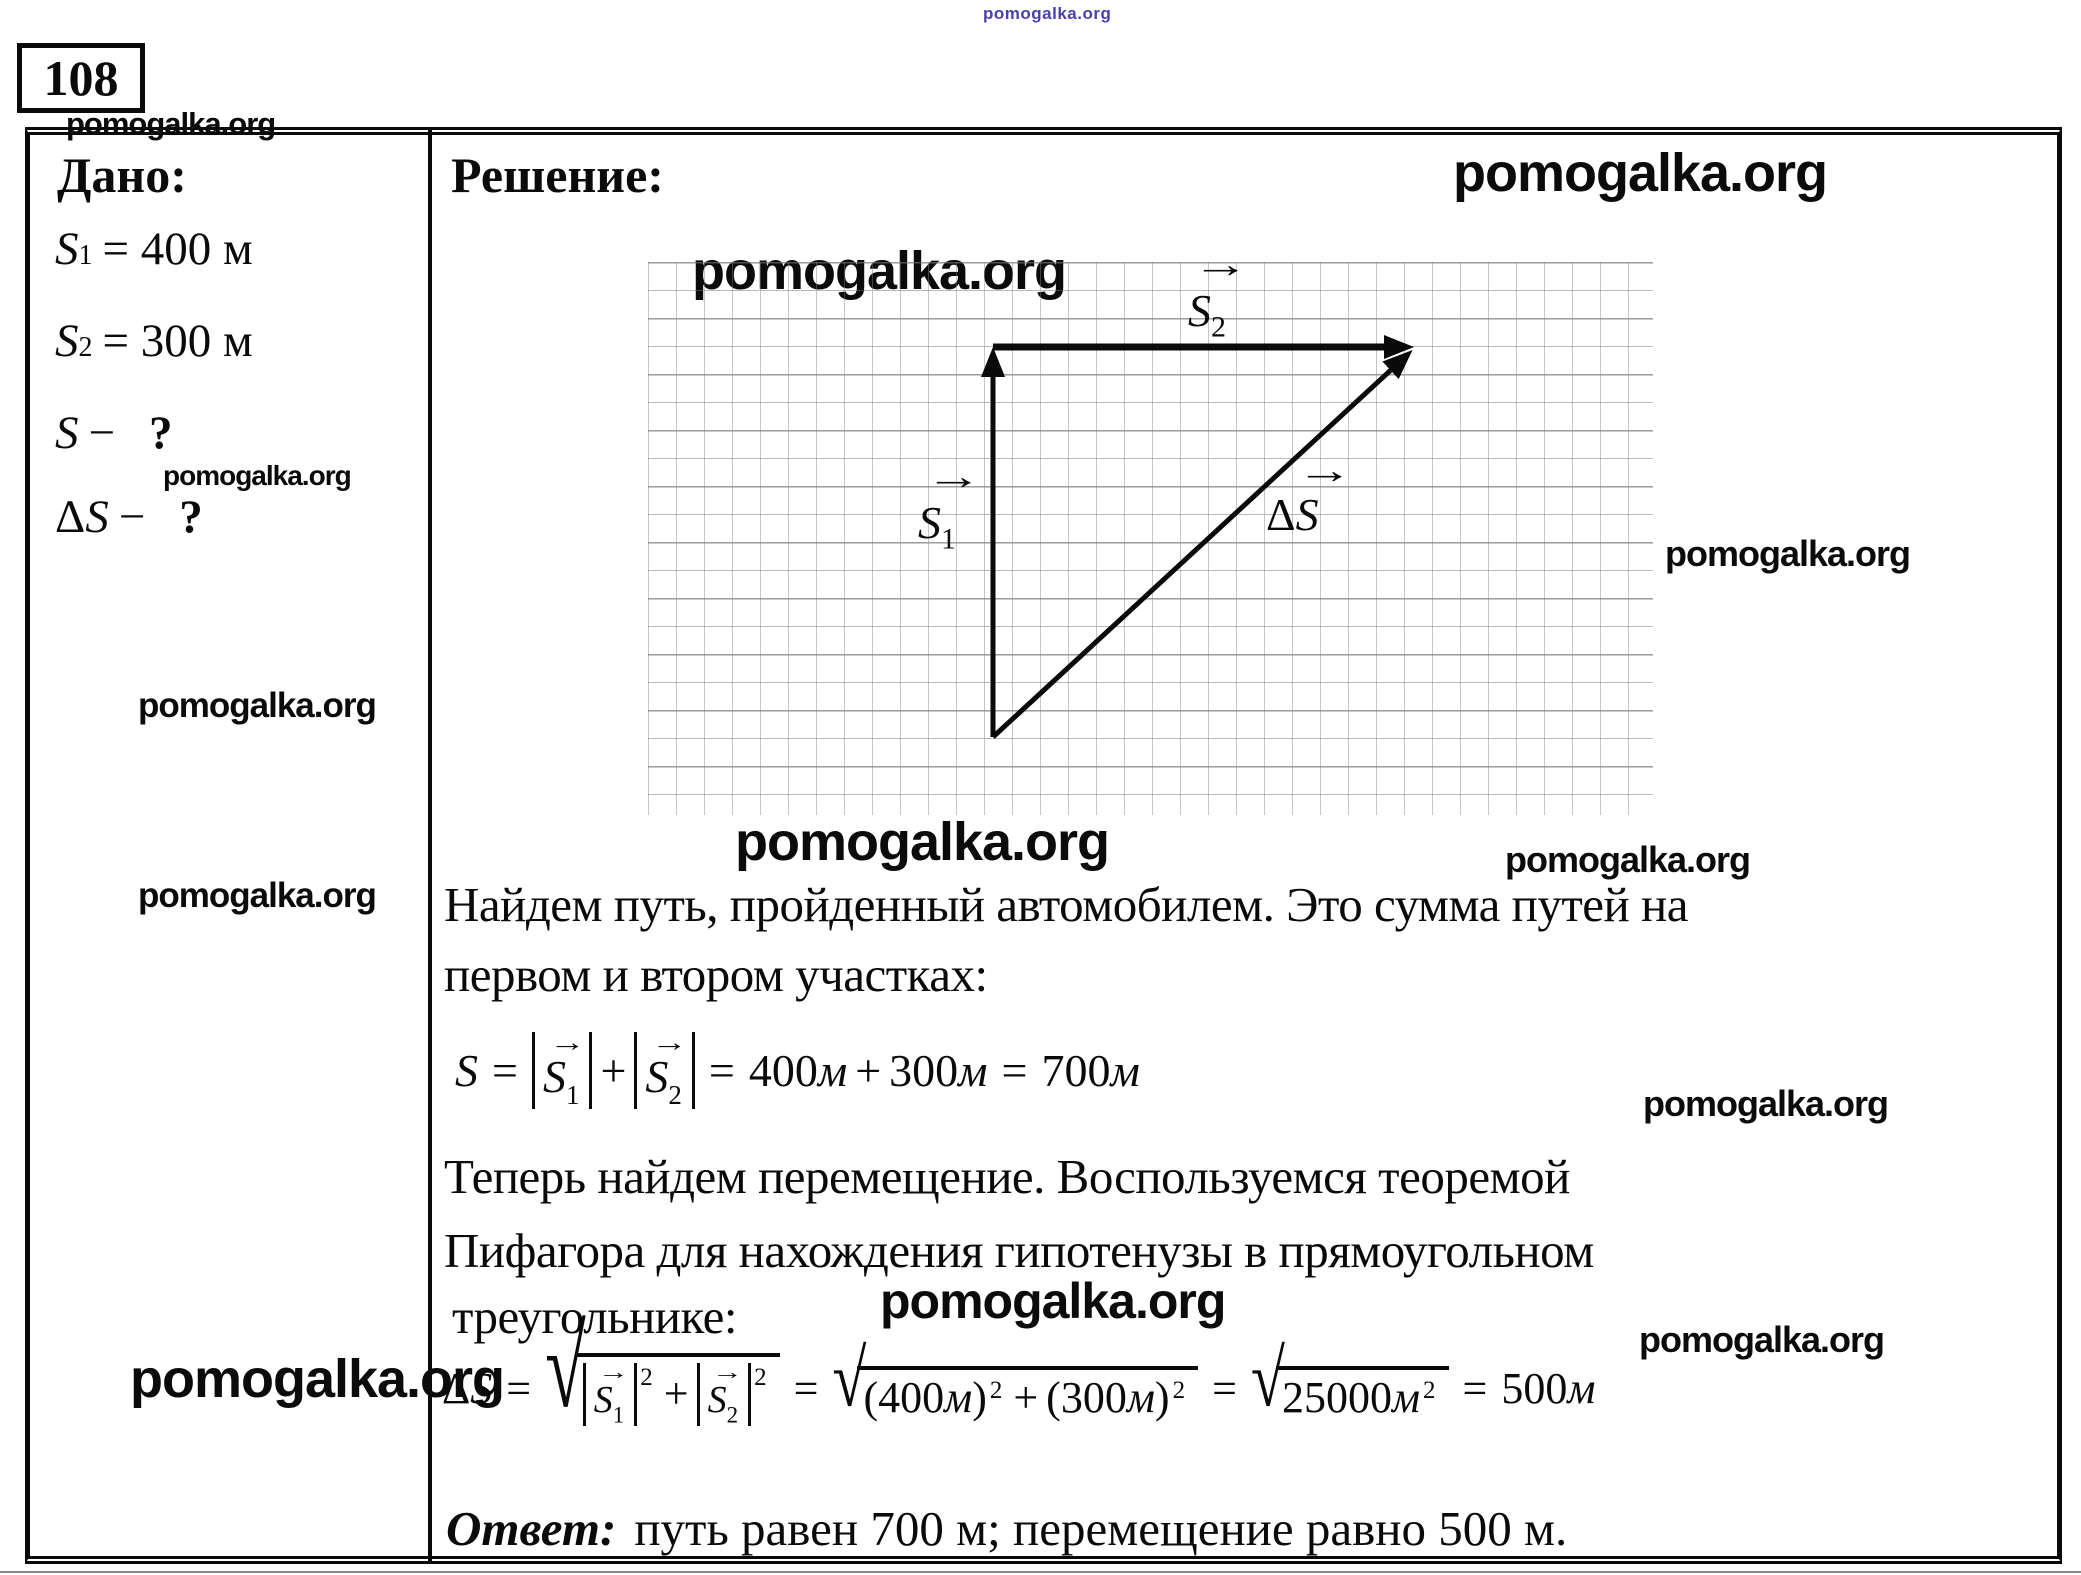 The width and height of the screenshot is (2081, 1575). I want to click on f2-plus2: +, so click(1026, 1397).